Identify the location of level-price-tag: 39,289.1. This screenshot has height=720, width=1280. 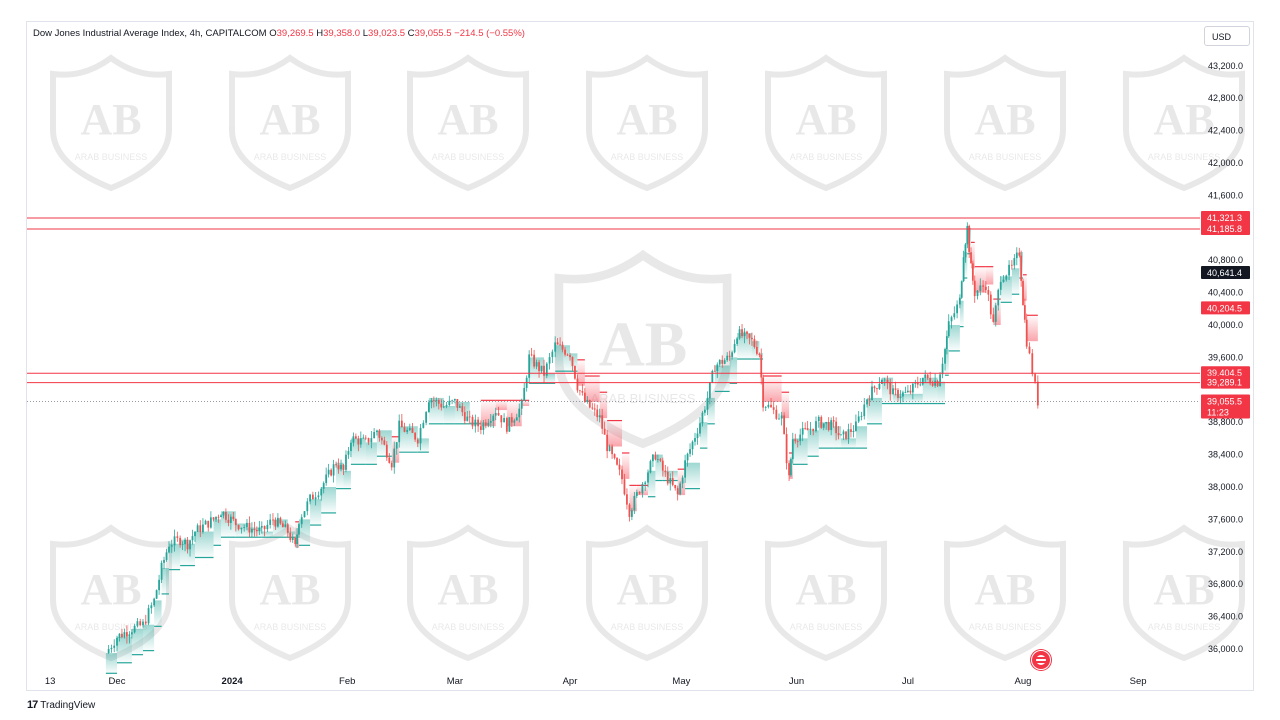
(1225, 382).